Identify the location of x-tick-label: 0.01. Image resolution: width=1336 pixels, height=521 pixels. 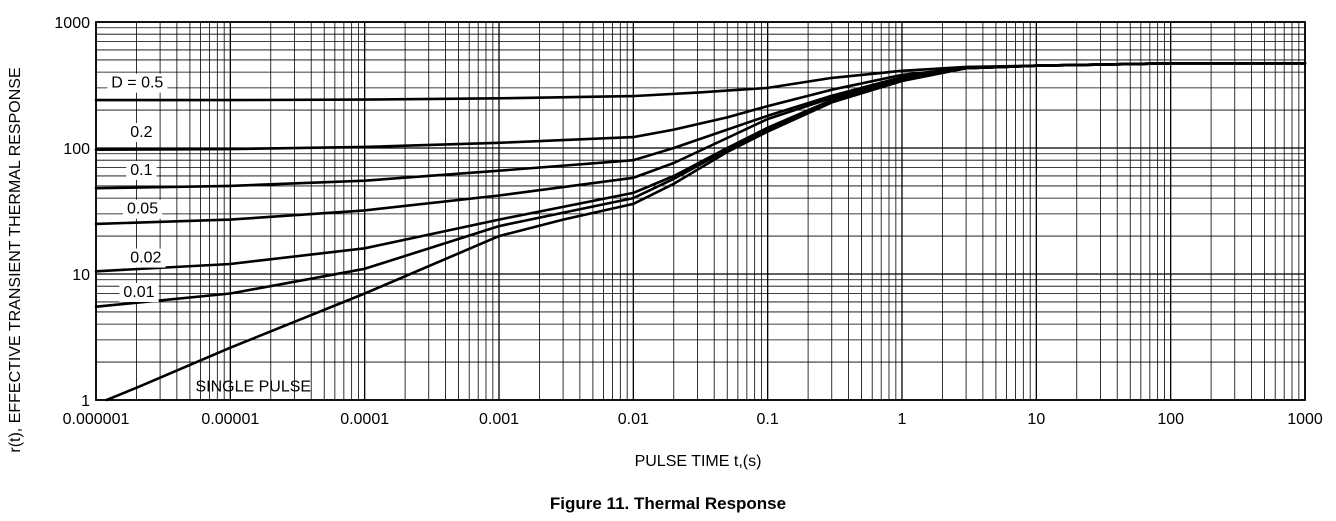
(633, 419).